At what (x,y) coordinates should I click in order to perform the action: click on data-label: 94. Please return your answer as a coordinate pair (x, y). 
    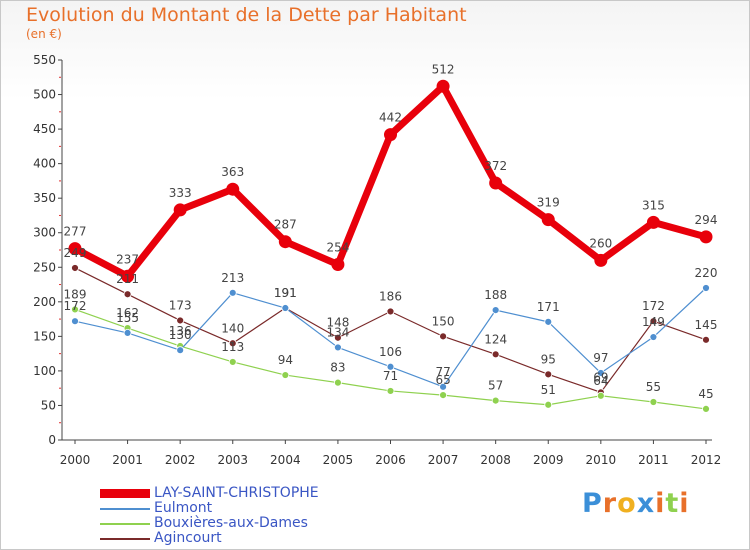
    Looking at the image, I should click on (285, 360).